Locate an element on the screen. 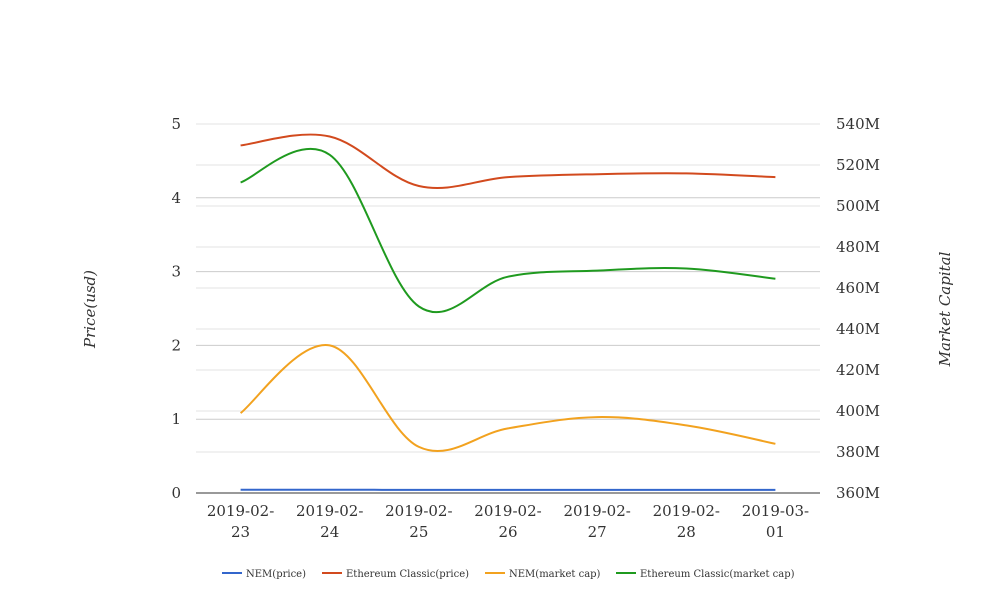 This screenshot has height=616, width=1008. right-tick-label: 540M is located at coordinates (858, 124).